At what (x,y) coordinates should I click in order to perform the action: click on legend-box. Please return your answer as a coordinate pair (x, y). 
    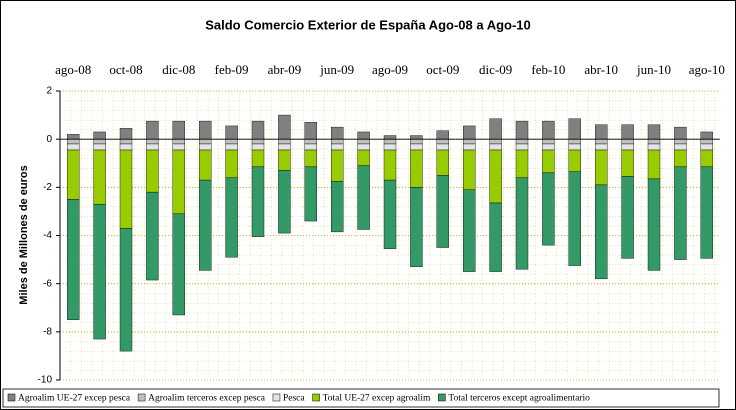
    Looking at the image, I should click on (361, 398).